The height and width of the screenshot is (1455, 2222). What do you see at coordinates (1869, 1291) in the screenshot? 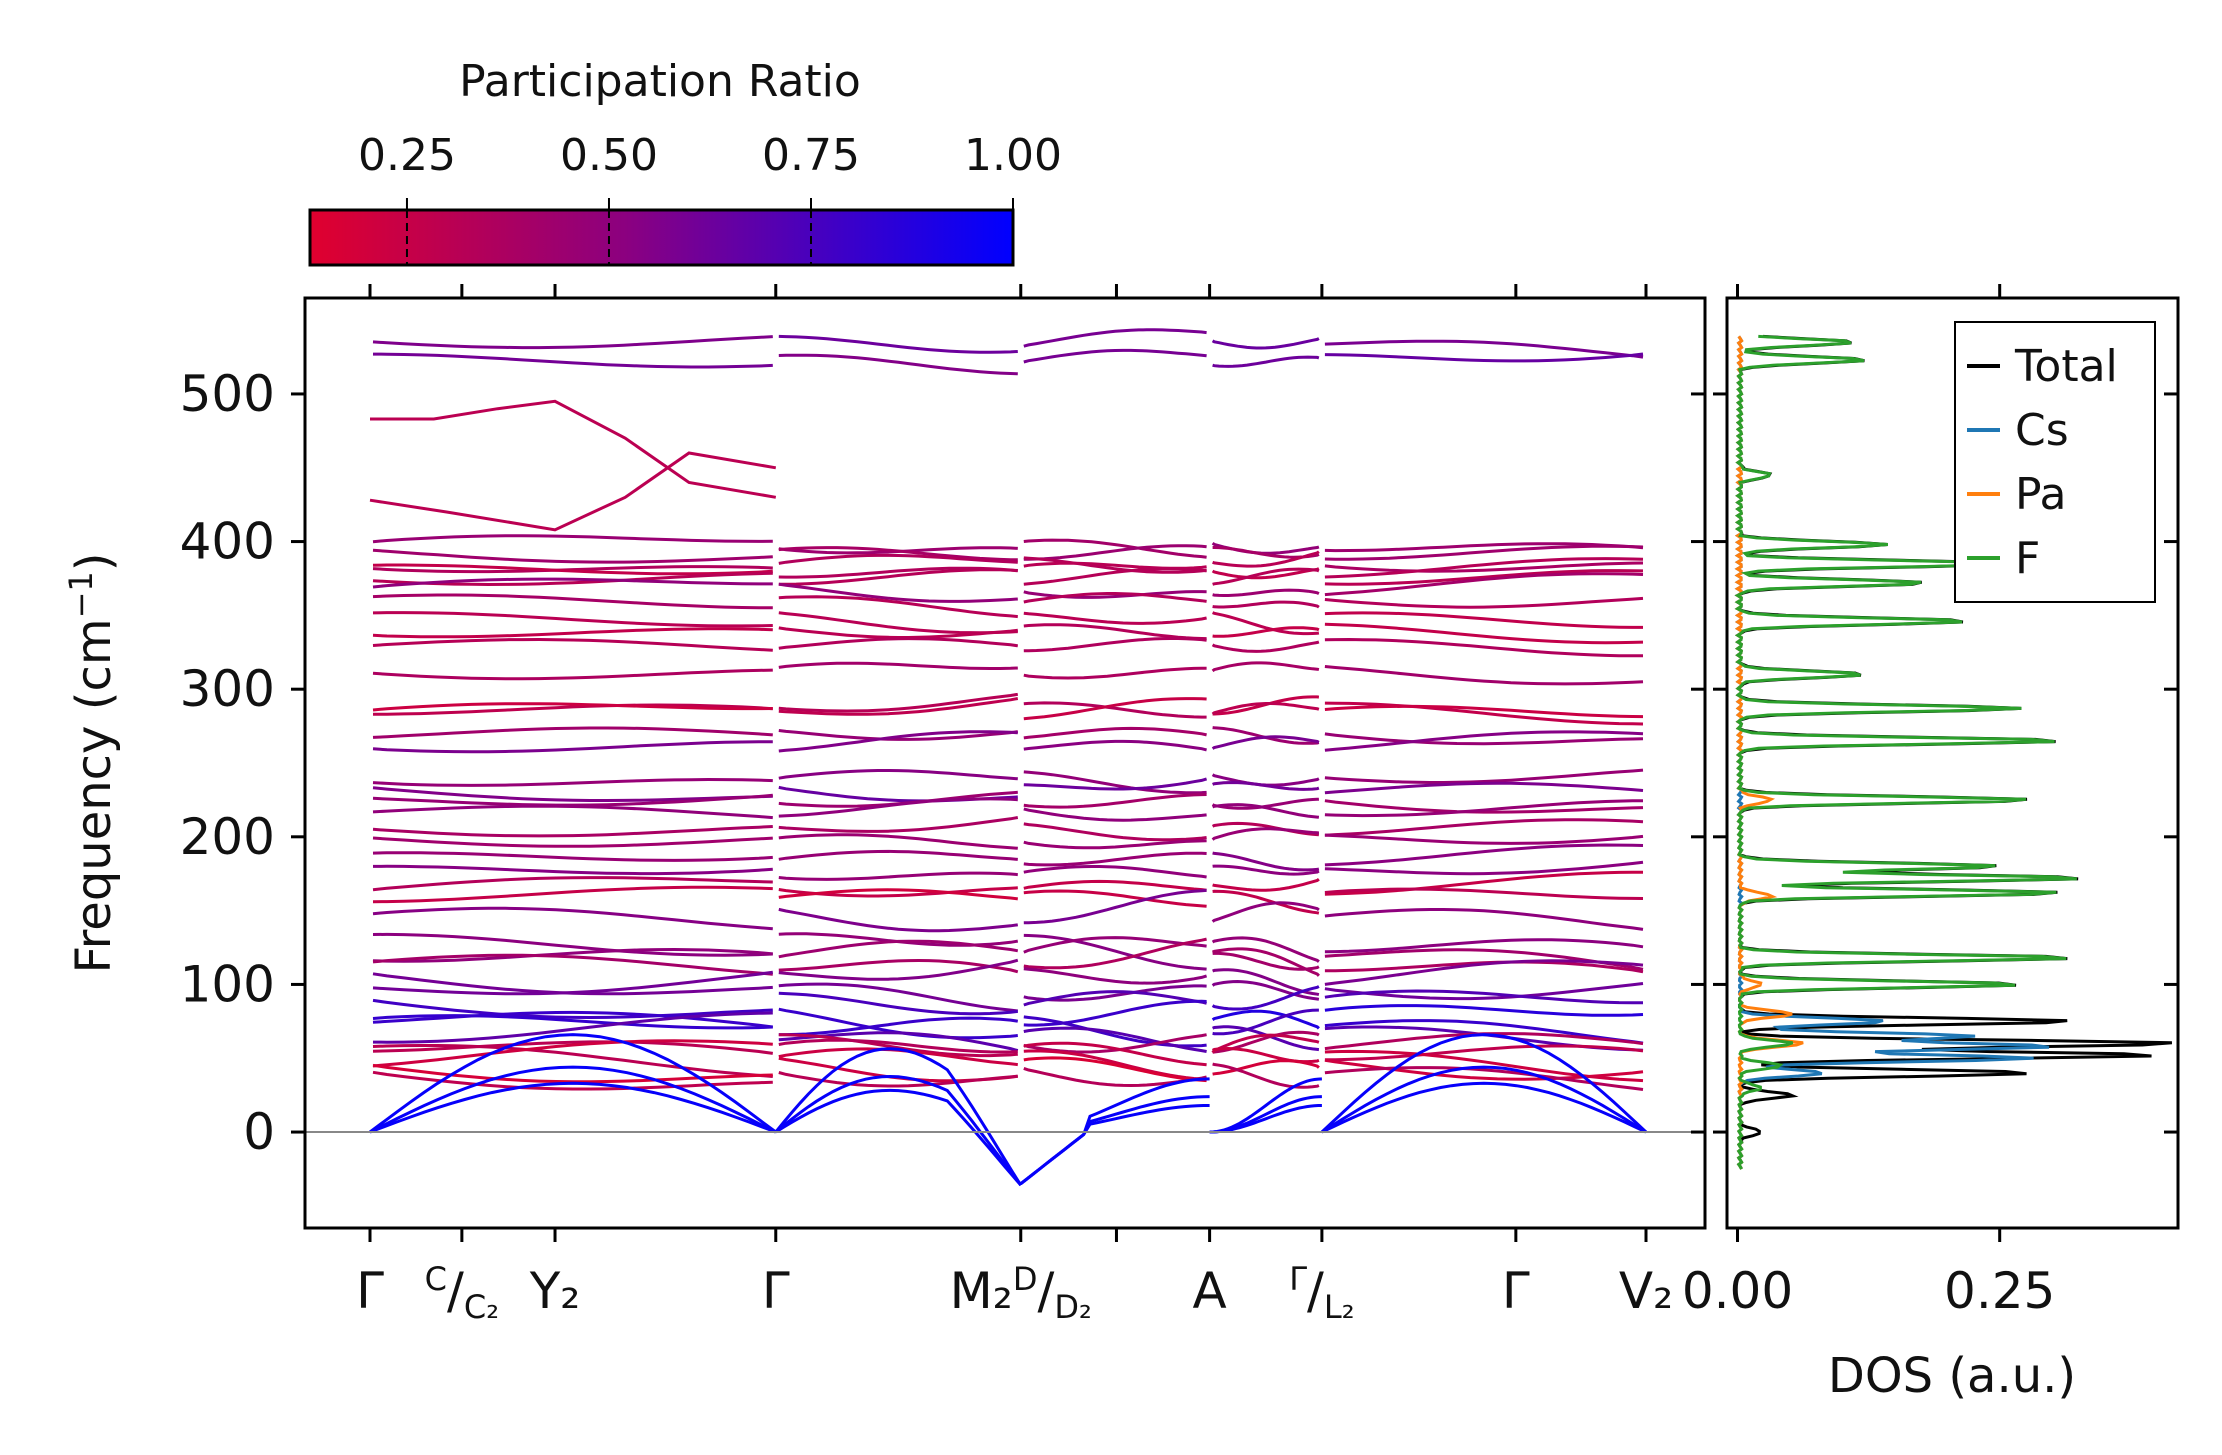
I see `dos-x-tick-labels: 0.00 0.25` at bounding box center [1869, 1291].